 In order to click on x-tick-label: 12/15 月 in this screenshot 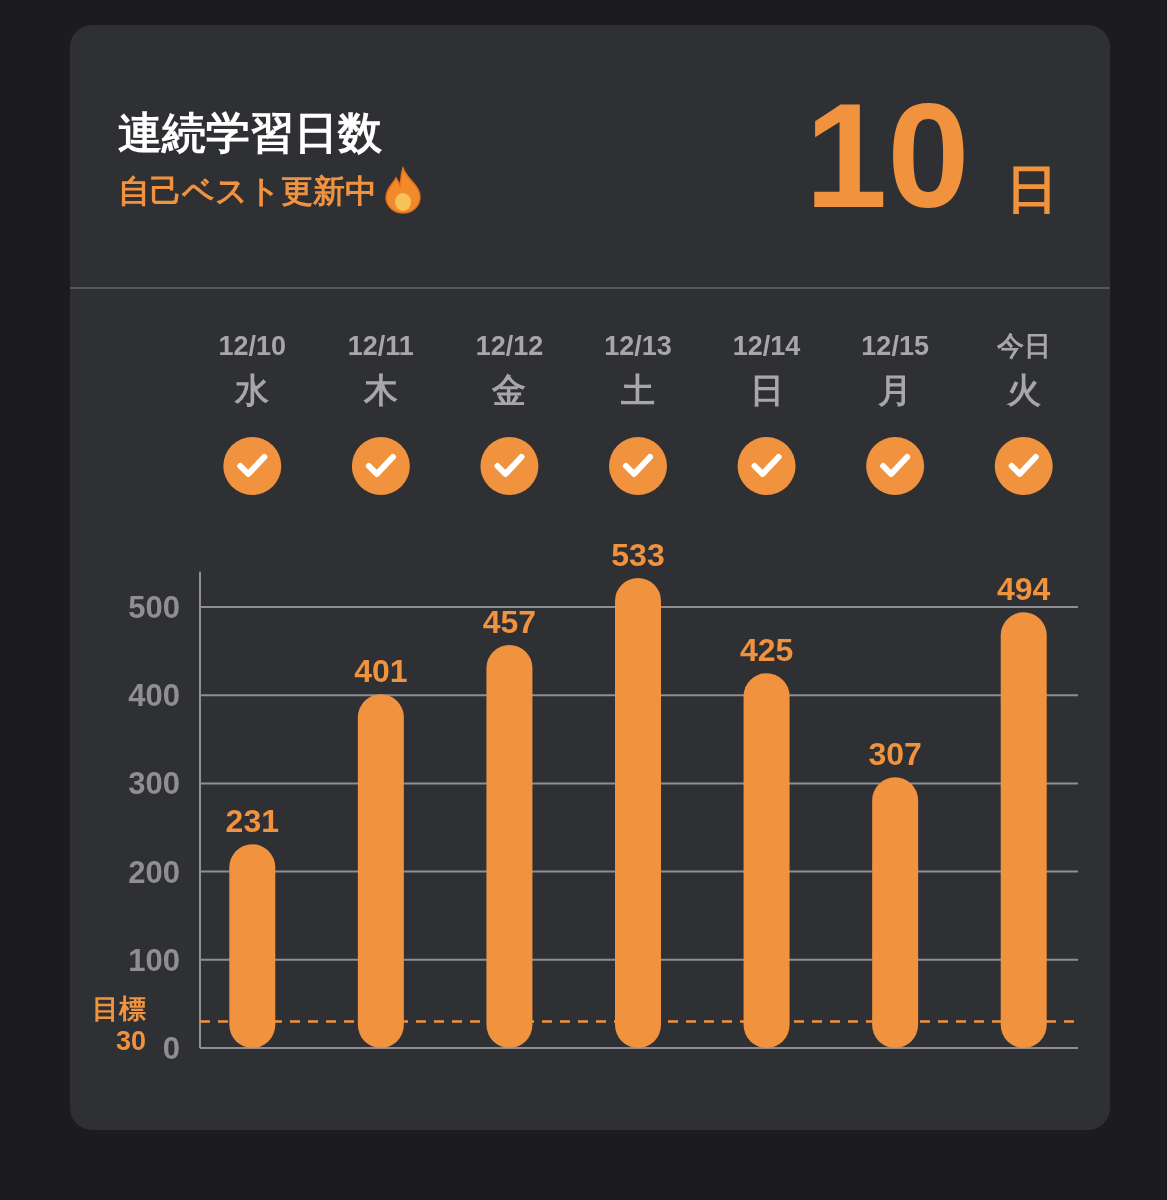, I will do `click(895, 370)`.